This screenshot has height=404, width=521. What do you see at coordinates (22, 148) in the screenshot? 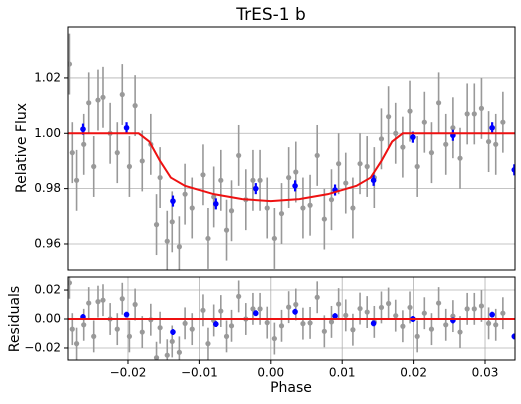
I see `y-axis-label: Relative Flux` at bounding box center [22, 148].